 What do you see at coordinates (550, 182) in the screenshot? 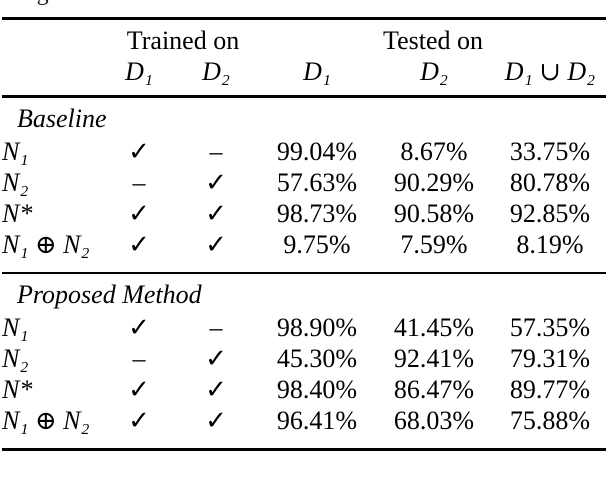
I see `tested-union-cell: 80.78%` at bounding box center [550, 182].